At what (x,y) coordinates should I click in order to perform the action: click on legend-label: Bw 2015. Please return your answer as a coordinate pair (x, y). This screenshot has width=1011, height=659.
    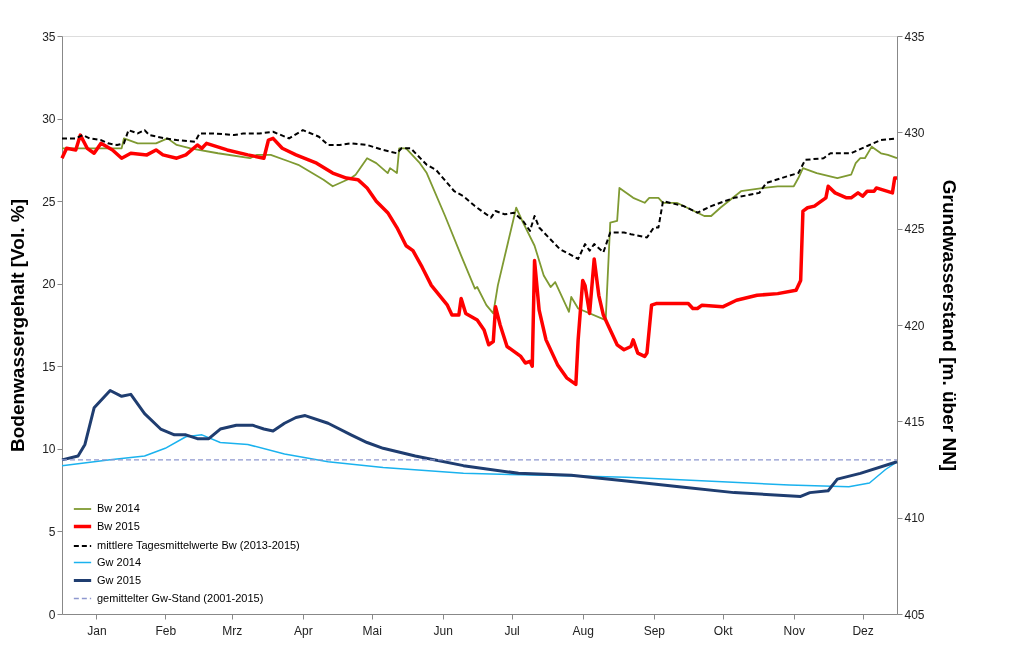
    Looking at the image, I should click on (118, 525).